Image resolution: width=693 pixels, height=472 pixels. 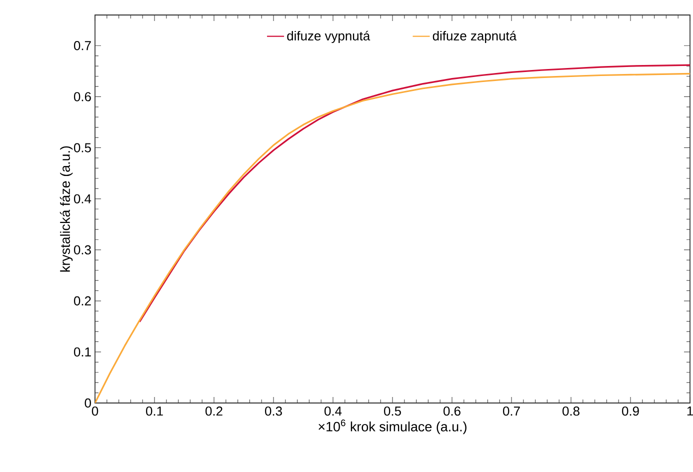 I want to click on y-tick-label: 0.6, so click(x=82, y=97).